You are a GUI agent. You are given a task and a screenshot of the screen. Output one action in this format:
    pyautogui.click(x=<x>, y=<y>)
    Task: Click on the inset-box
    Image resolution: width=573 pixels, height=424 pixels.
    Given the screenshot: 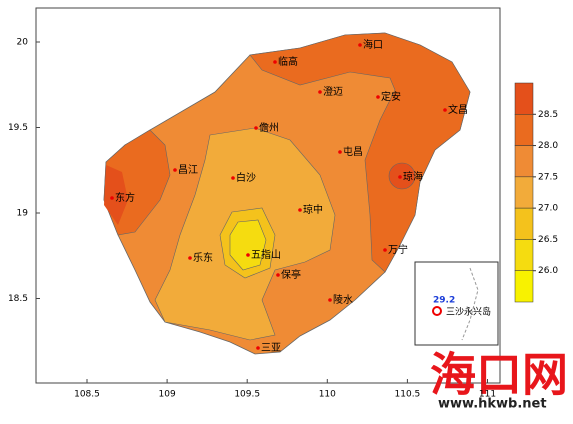 What is the action you would take?
    pyautogui.click(x=456, y=303)
    